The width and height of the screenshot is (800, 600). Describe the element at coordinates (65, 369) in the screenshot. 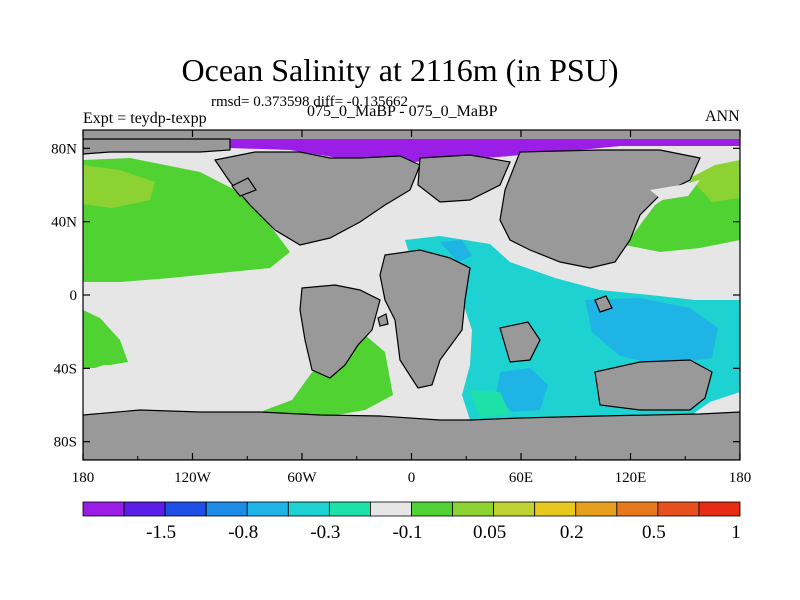

I see `y-tick-label: 40S` at that location.